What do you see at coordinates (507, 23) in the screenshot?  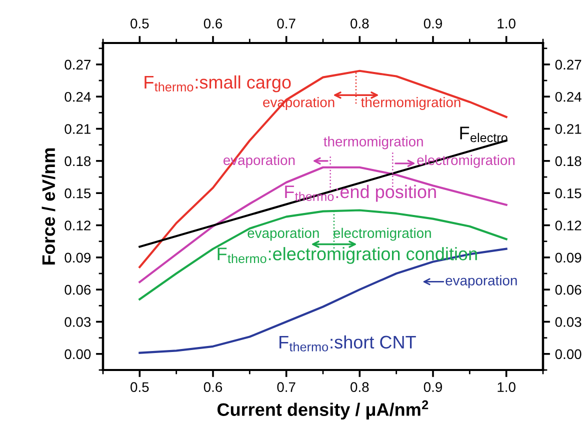 I see `x2-tick-label: 1.0` at bounding box center [507, 23].